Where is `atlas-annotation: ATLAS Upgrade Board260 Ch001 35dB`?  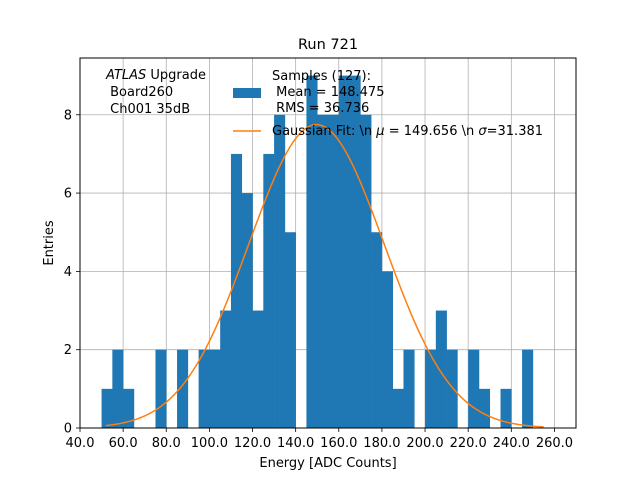 atlas-annotation: ATLAS Upgrade Board260 Ch001 35dB is located at coordinates (155, 92).